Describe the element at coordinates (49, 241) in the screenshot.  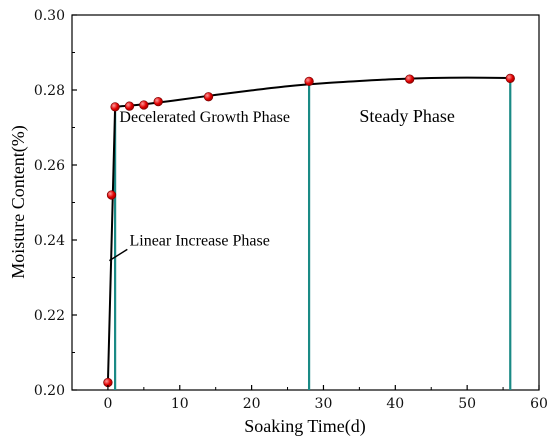
I see `y-tick-label: 0.24` at that location.